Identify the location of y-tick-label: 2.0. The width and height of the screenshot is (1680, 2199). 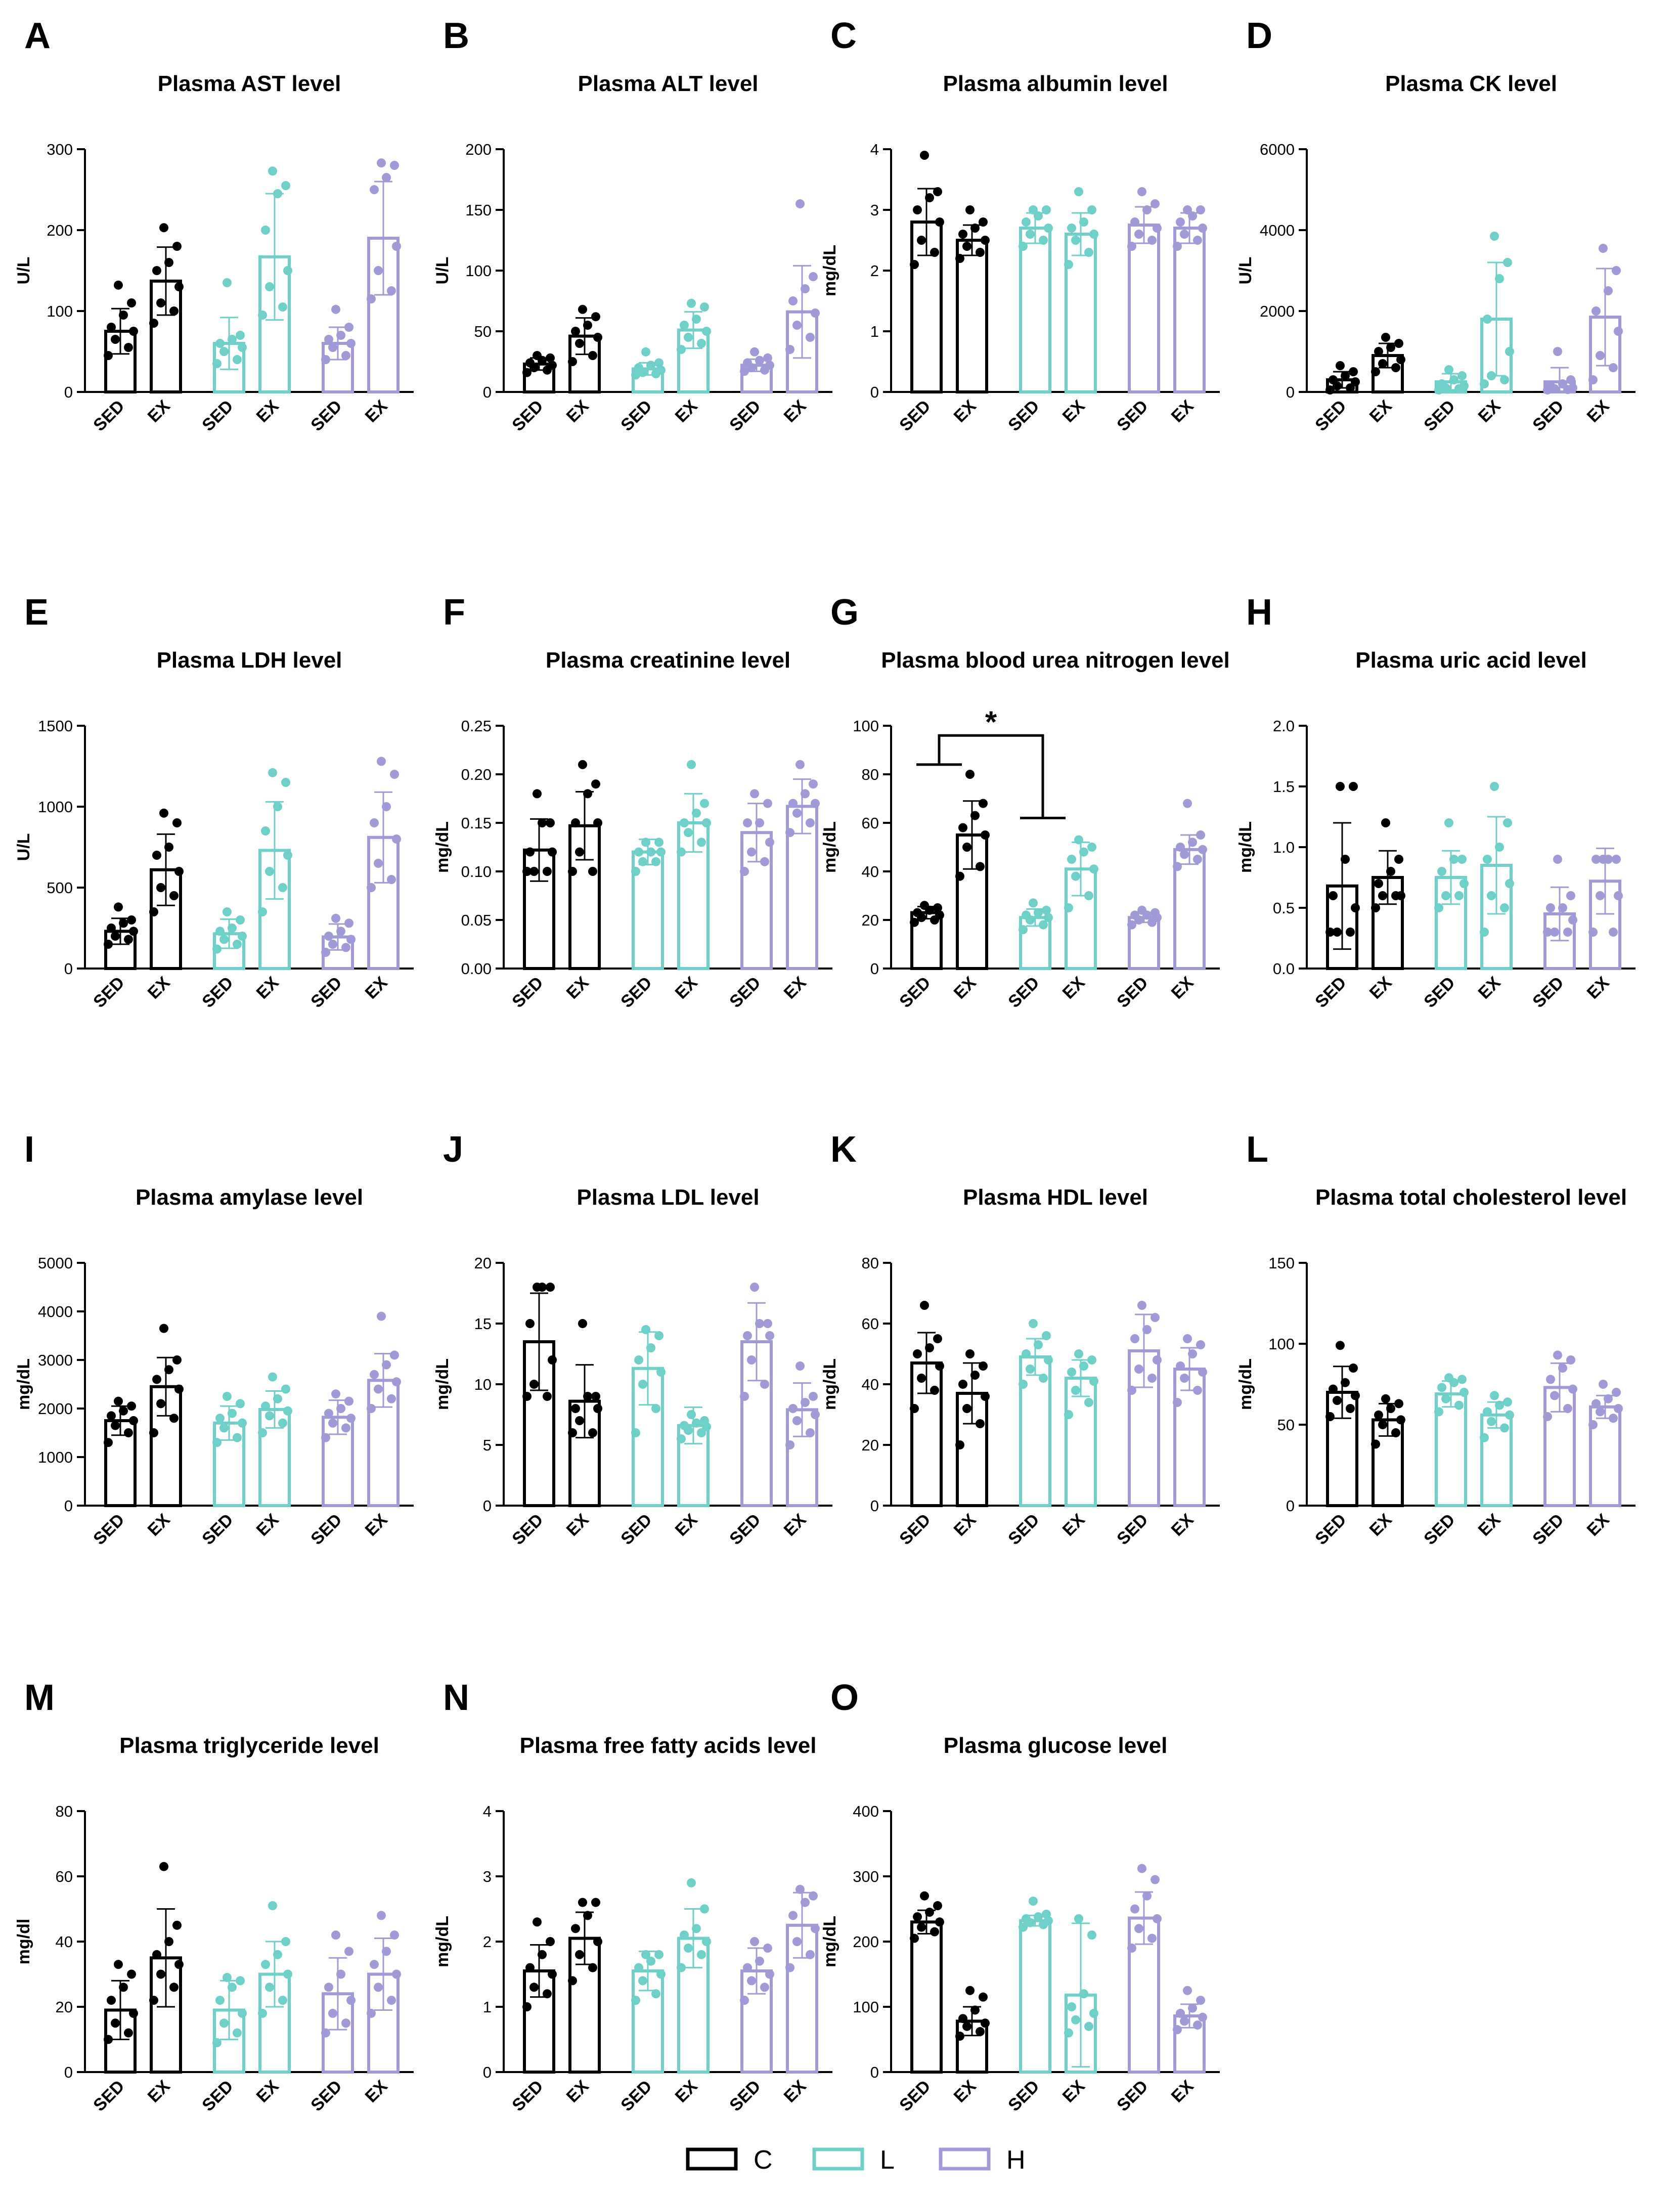
(1284, 726).